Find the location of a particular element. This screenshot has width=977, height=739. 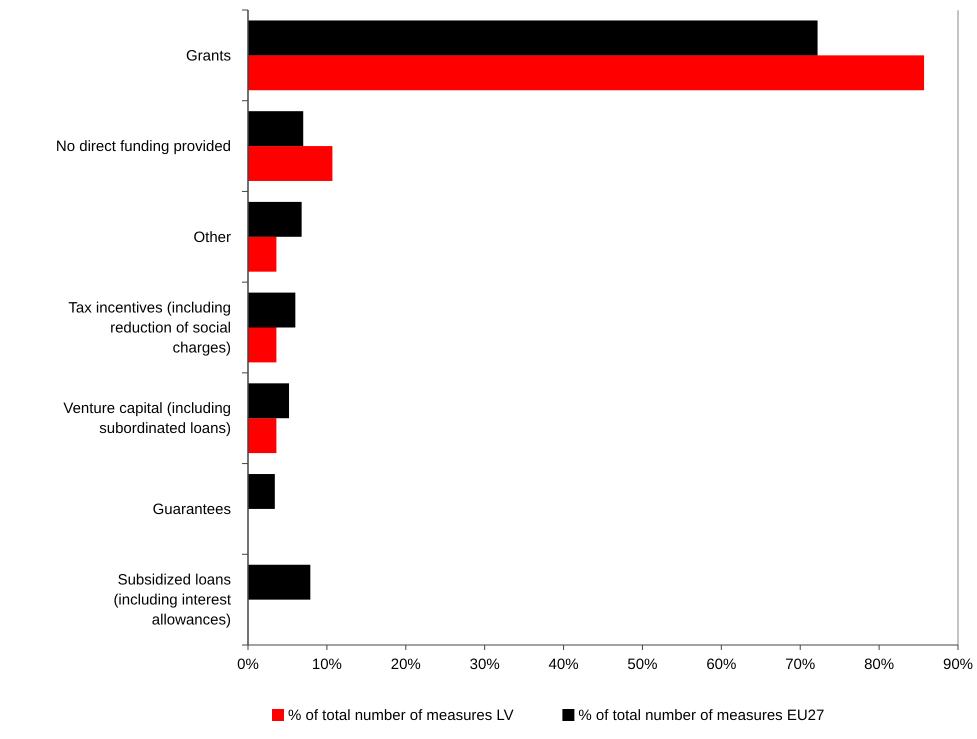

y-tick-label: Tax incentives (including reduction of social charges) is located at coordinates (150, 328).